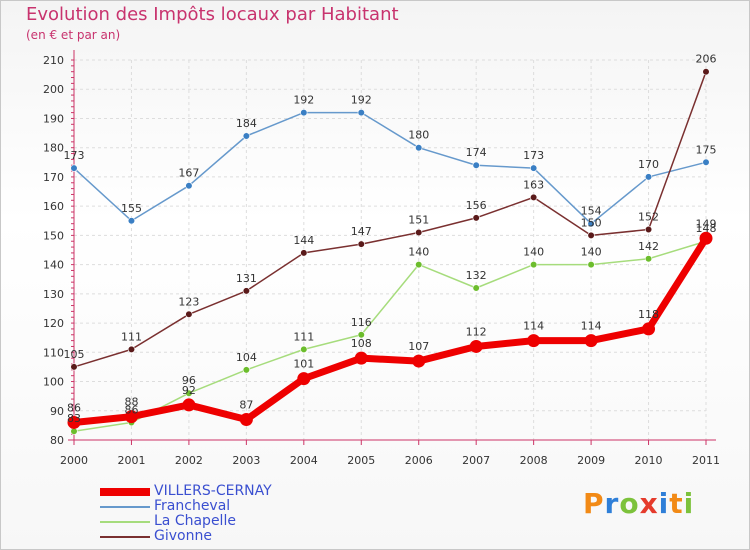 The width and height of the screenshot is (750, 550). Describe the element at coordinates (648, 217) in the screenshot. I see `data-label-givonne: 152` at that location.